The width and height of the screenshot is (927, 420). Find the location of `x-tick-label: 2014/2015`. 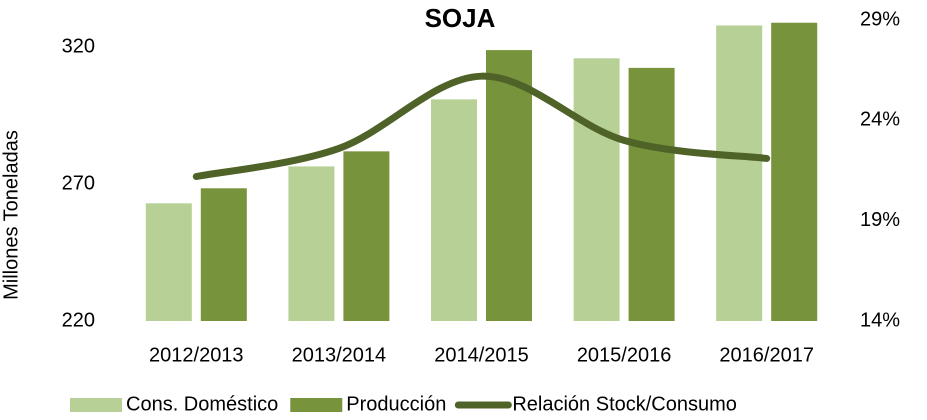

x-tick-label: 2014/2015 is located at coordinates (481, 355).